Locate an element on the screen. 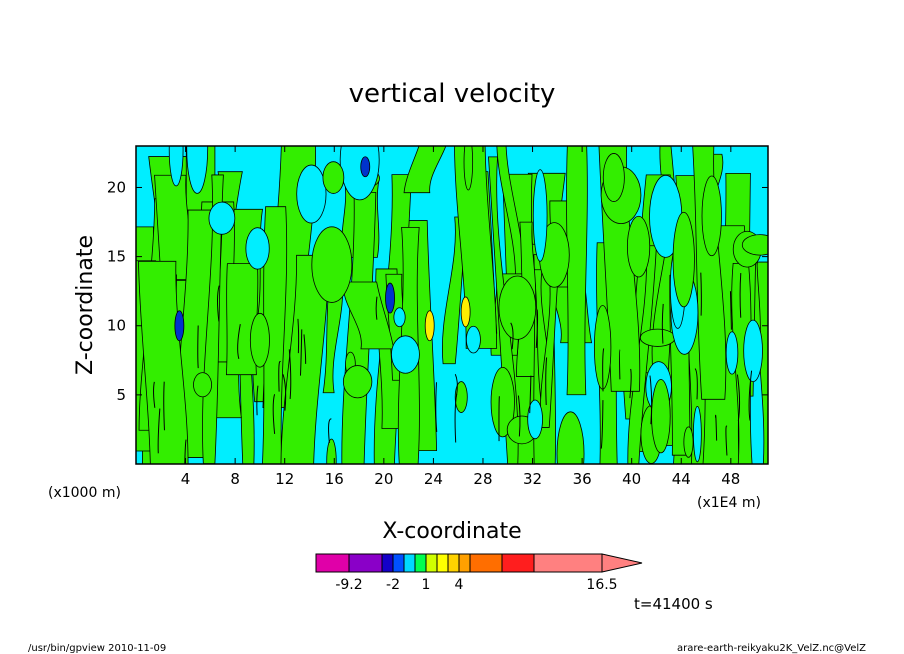 The height and width of the screenshot is (654, 904). time-label: t=41400 s is located at coordinates (673, 604).